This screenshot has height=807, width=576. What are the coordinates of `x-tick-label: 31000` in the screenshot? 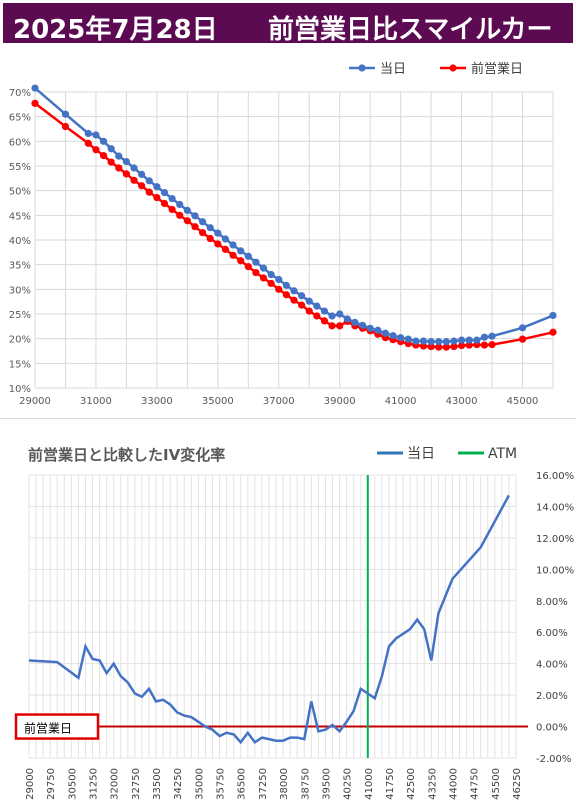 It's located at (96, 401).